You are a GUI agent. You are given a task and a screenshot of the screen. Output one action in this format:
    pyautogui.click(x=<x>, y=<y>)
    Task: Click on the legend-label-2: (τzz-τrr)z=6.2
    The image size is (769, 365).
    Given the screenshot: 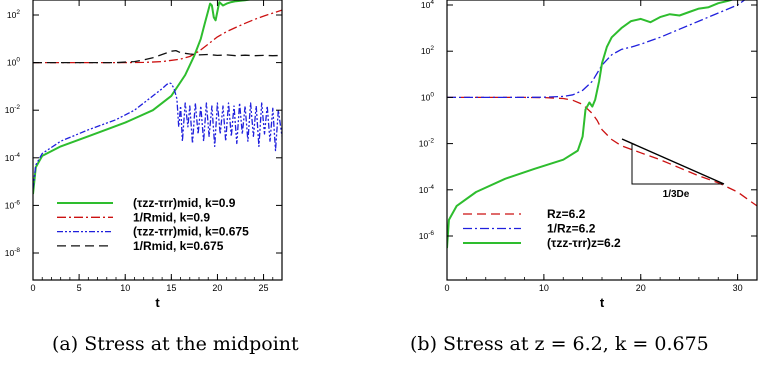 What is the action you would take?
    pyautogui.click(x=584, y=243)
    